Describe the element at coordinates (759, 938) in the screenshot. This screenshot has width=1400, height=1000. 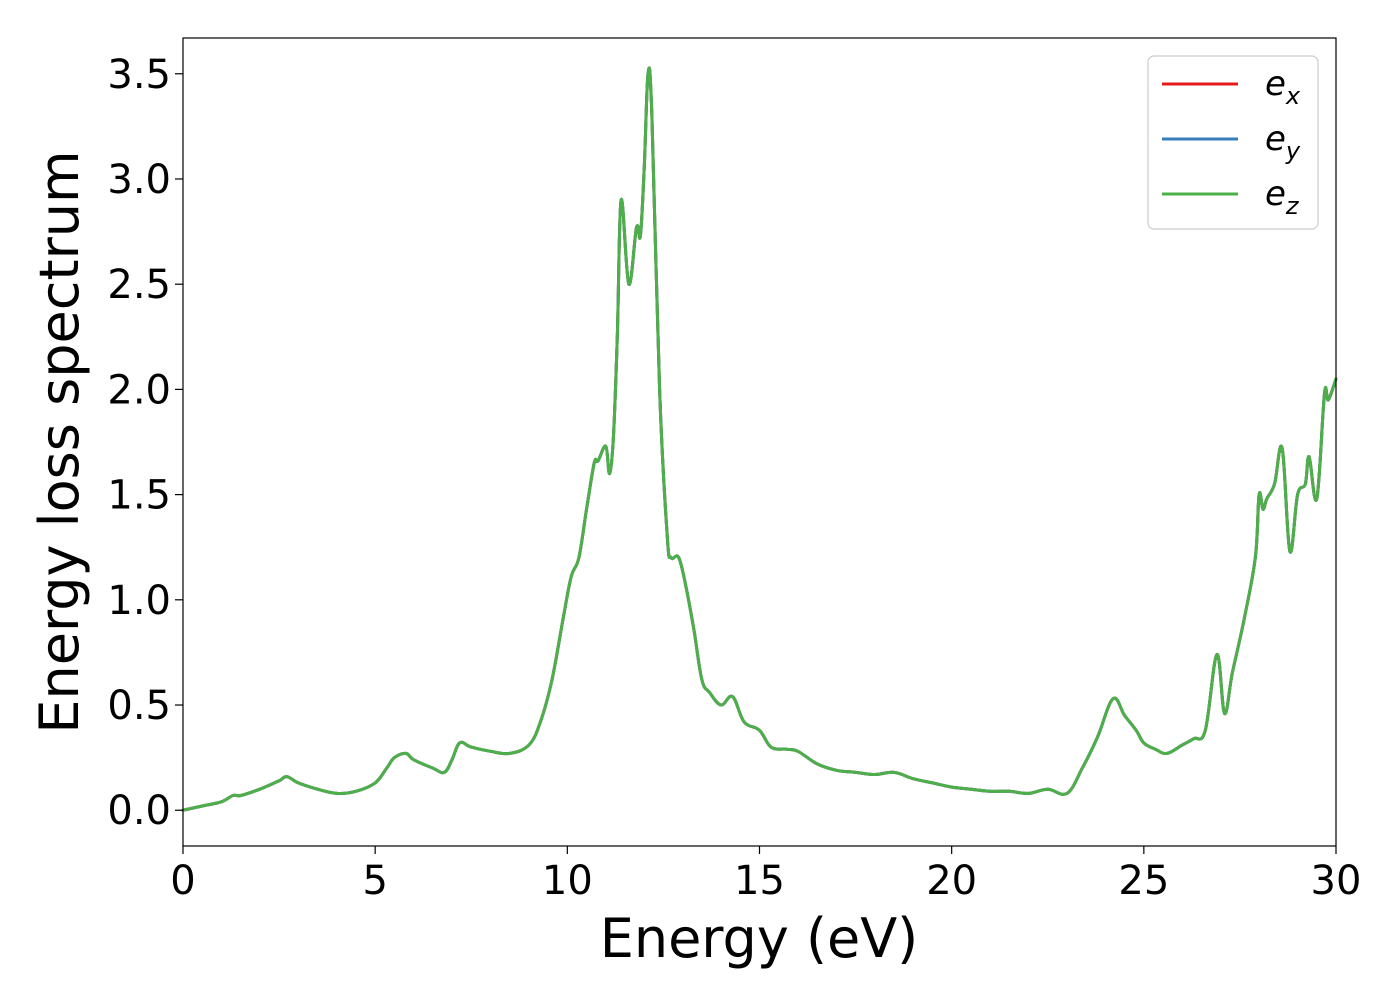
I see `x-axis-label: Energy (eV)` at that location.